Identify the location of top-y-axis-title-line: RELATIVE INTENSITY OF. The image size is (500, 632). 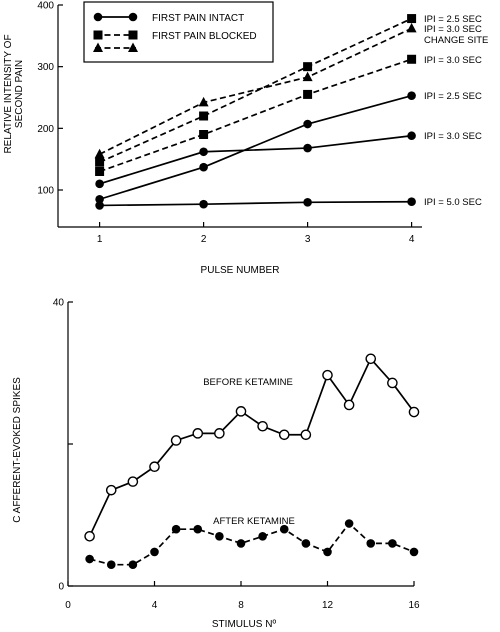
(8, 93).